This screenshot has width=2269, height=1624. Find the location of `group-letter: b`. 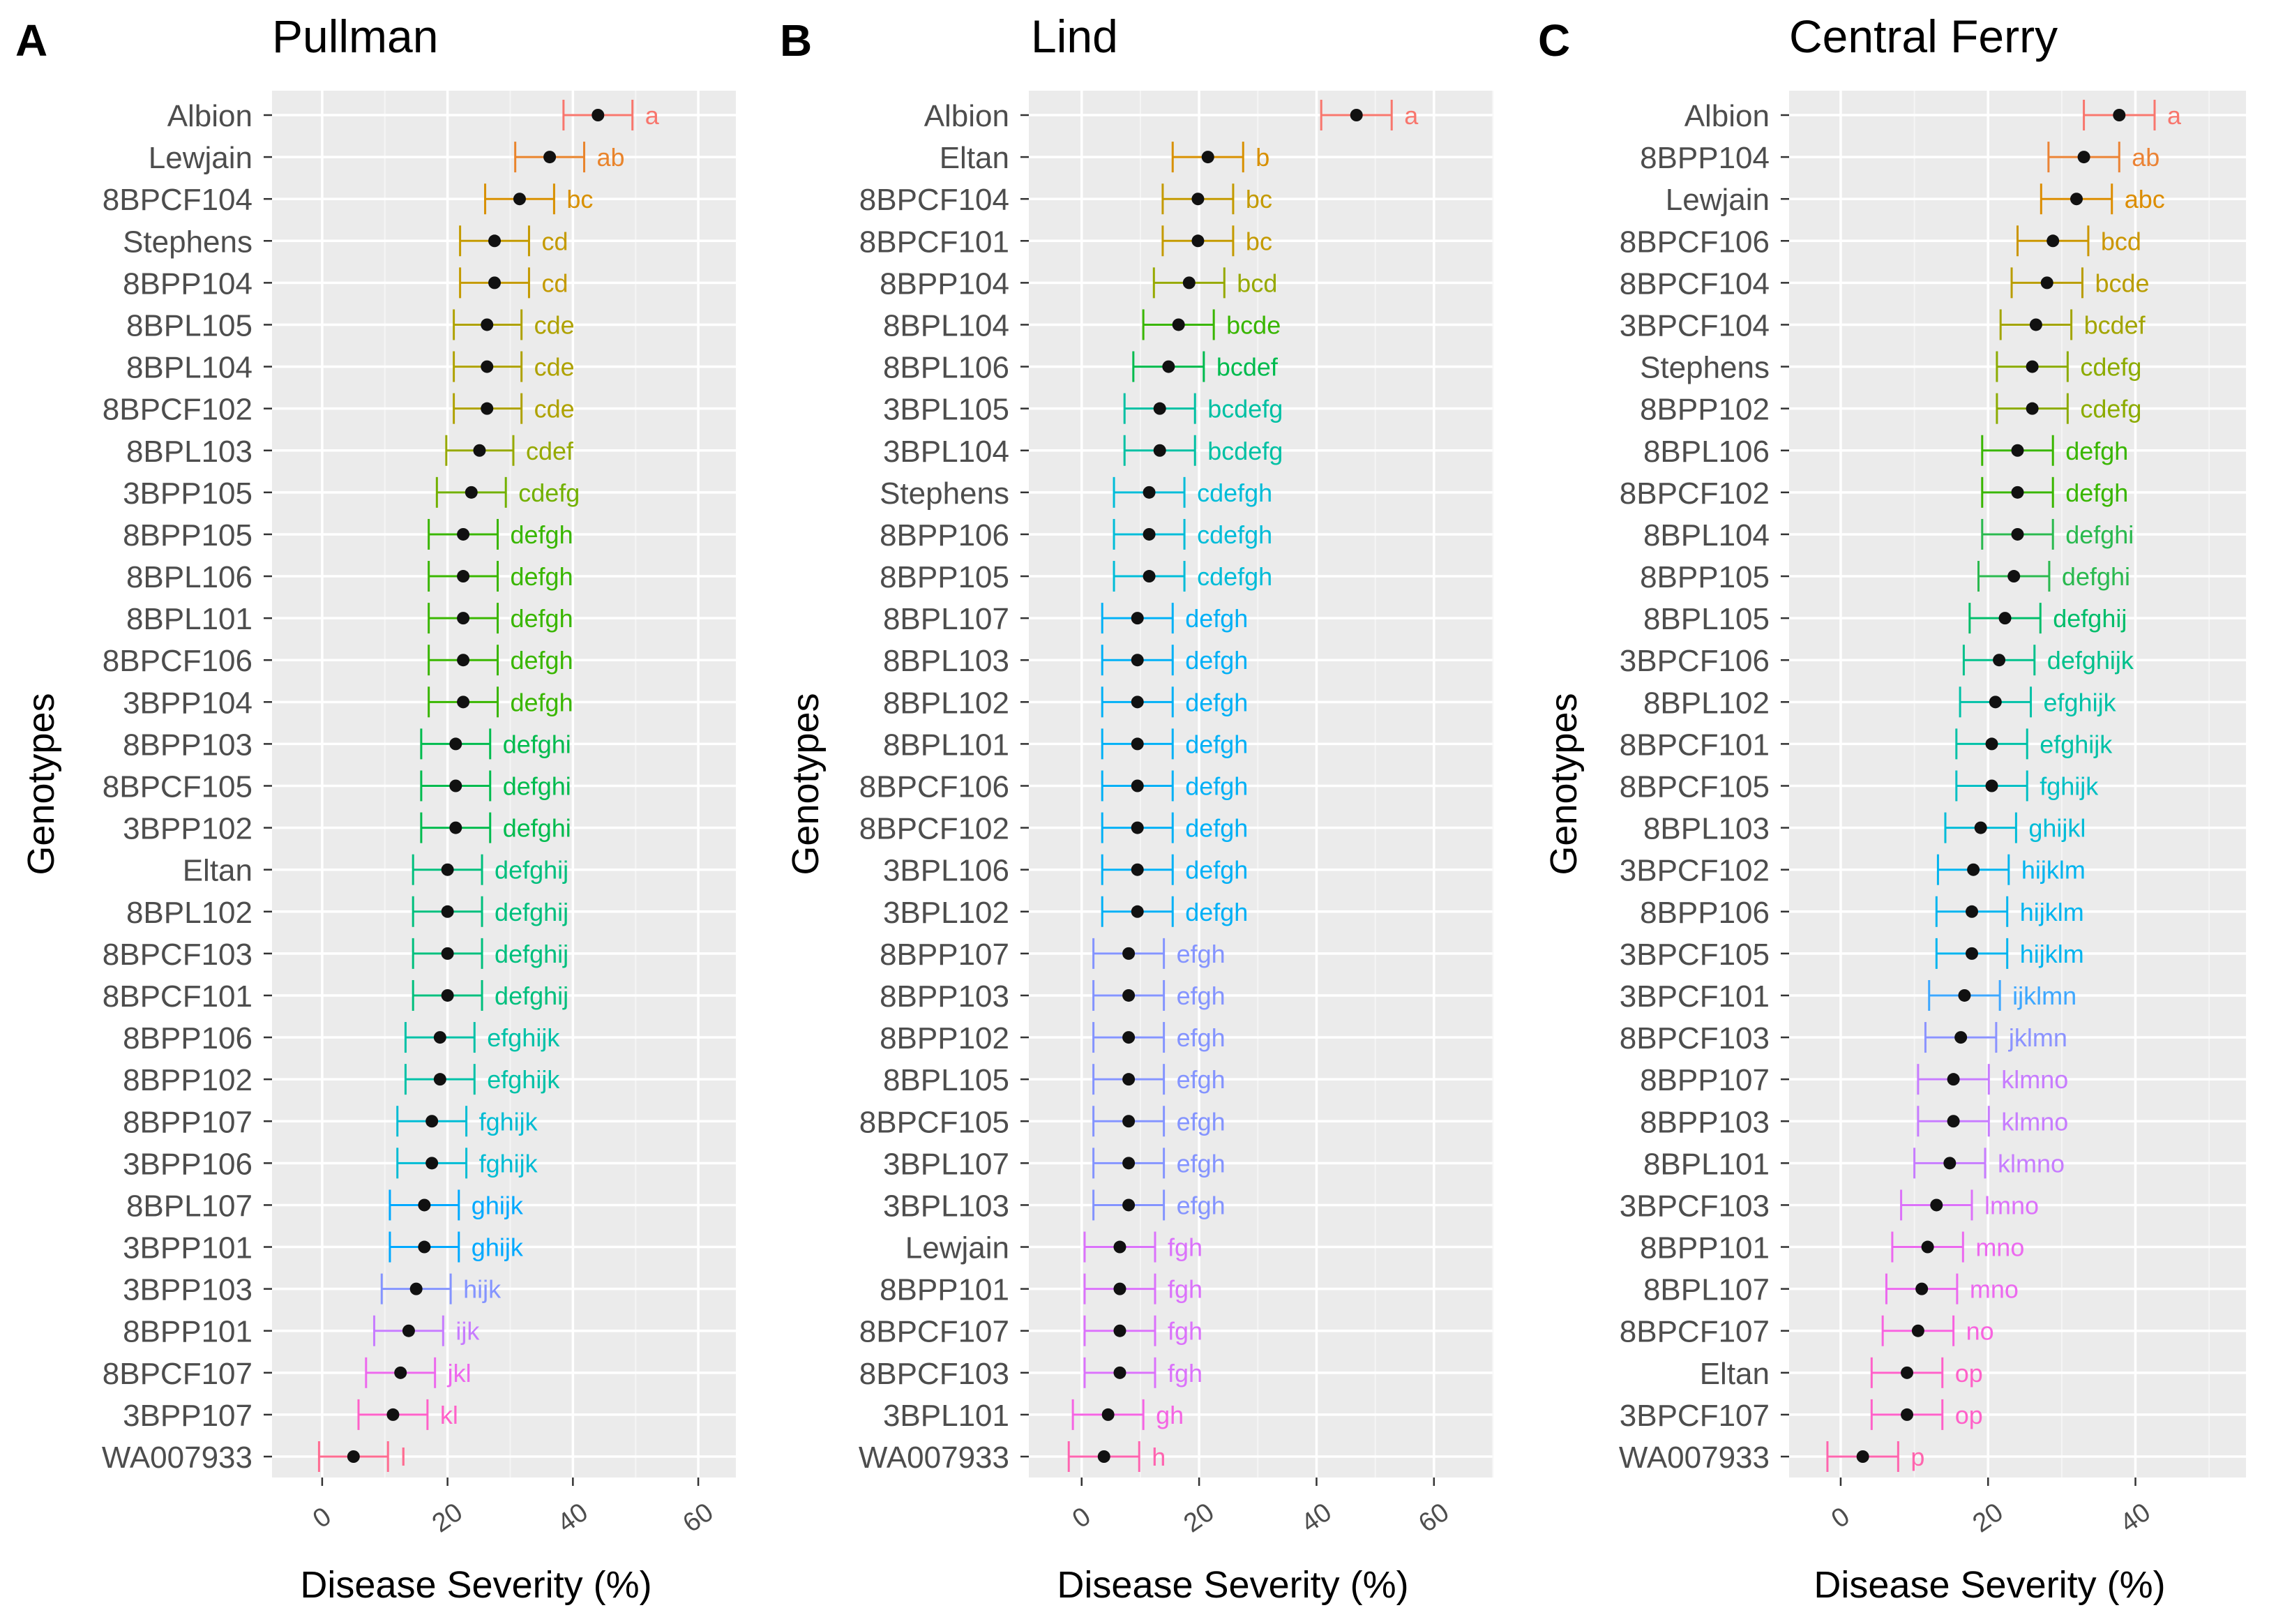

group-letter: b is located at coordinates (1262, 157).